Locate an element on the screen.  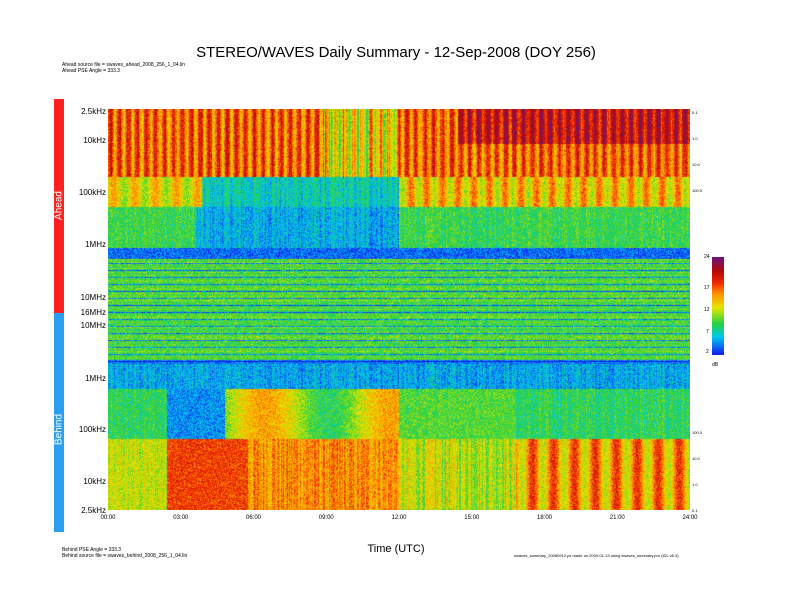
colorbar-tick: 7 is located at coordinates (707, 332).